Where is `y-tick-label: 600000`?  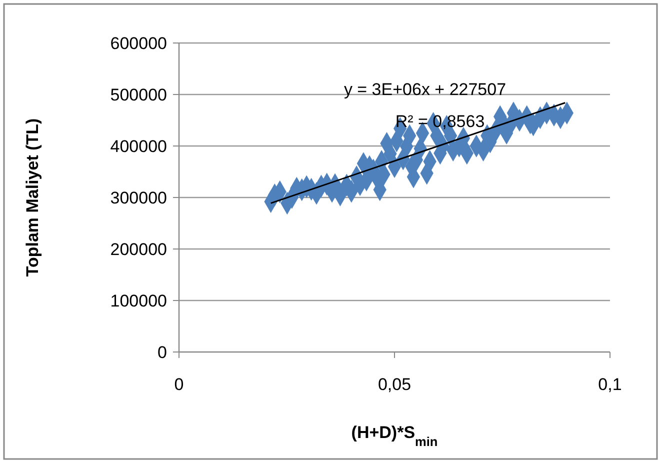 y-tick-label: 600000 is located at coordinates (138, 43).